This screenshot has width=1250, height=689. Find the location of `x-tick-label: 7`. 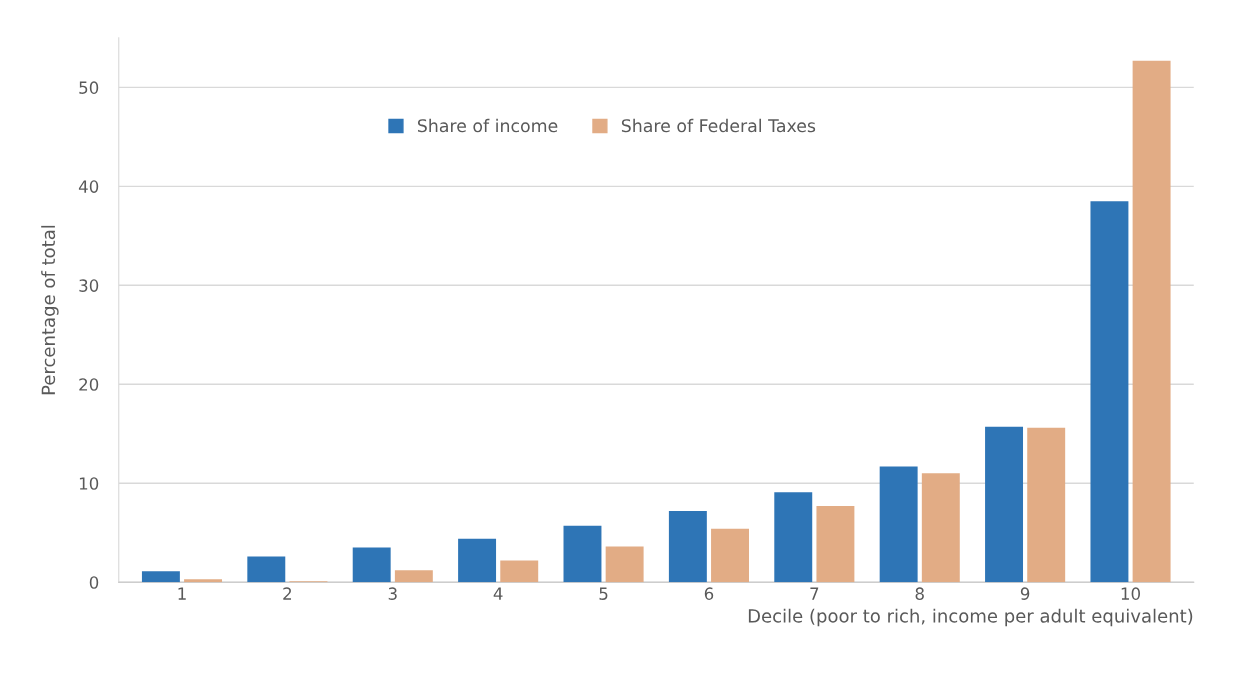

x-tick-label: 7 is located at coordinates (814, 593).